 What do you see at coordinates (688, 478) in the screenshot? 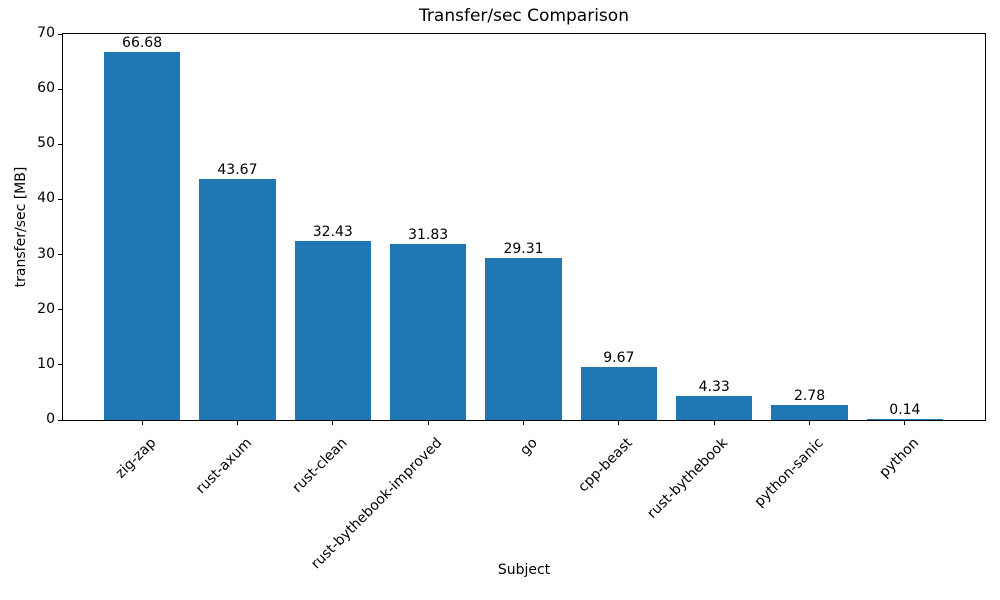
I see `x-tick-label: rust-bythebook` at bounding box center [688, 478].